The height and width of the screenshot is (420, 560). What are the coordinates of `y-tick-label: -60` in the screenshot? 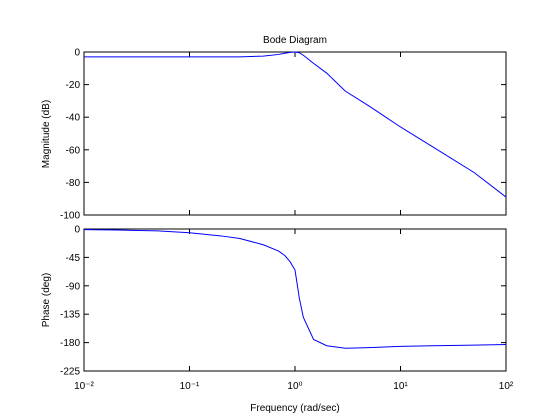 It's located at (73, 150).